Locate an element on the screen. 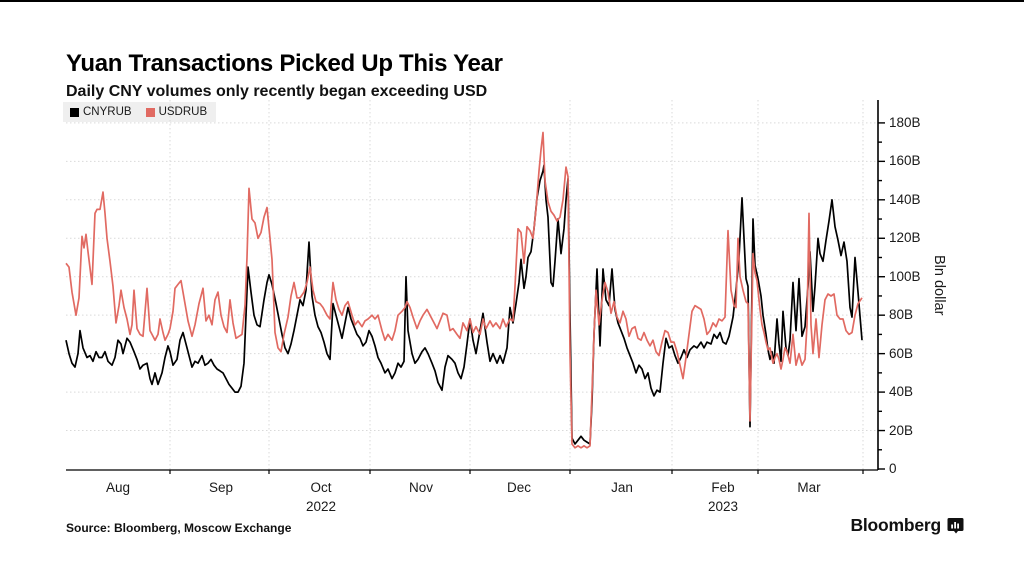 This screenshot has height=576, width=1024. bloomberg-logo: Bloomberg is located at coordinates (907, 525).